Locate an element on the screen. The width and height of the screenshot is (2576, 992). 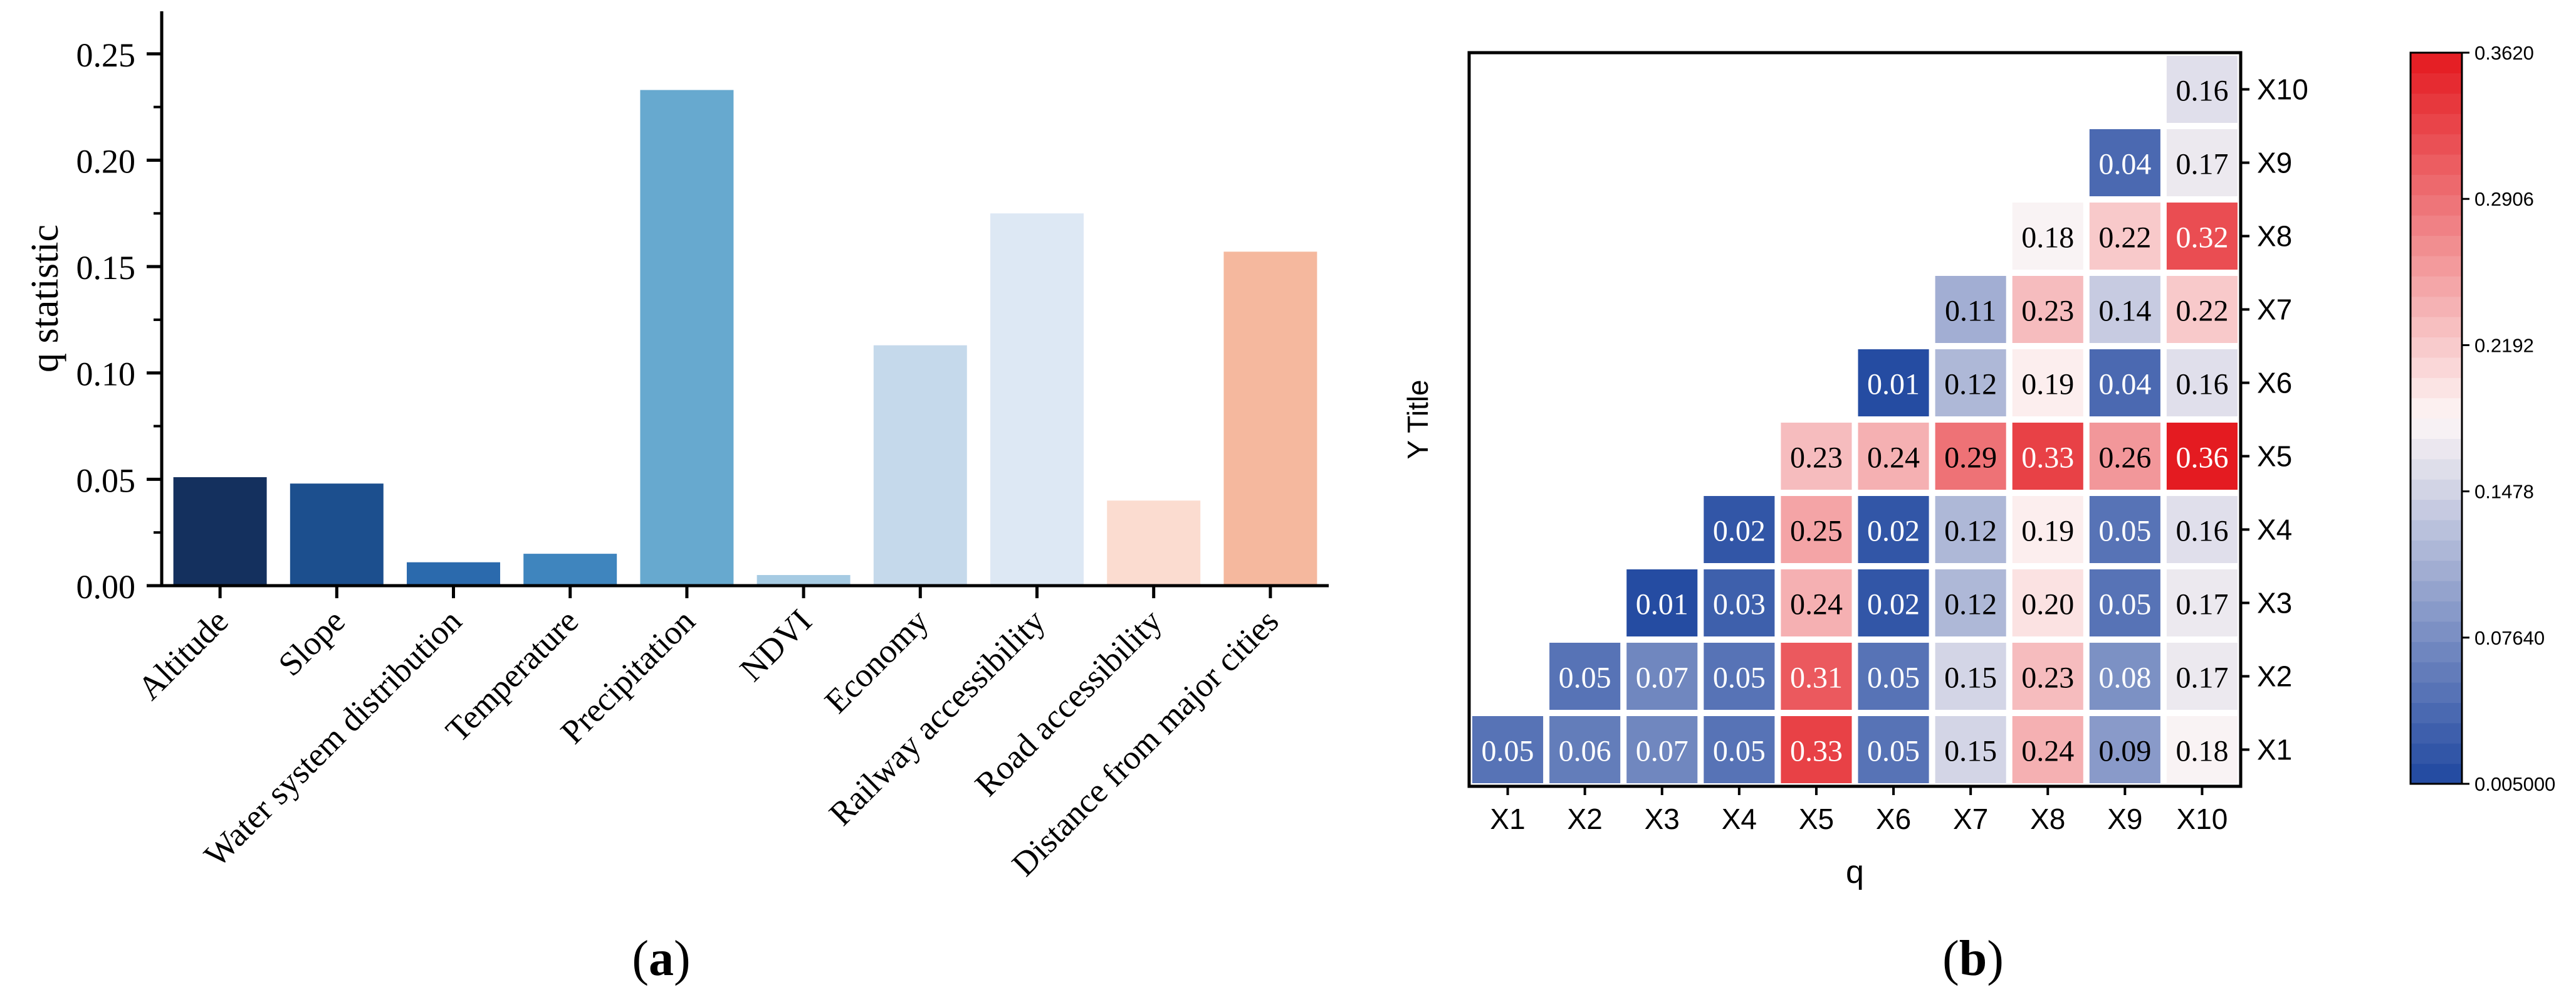
heatmap-cell-label: 0.15 is located at coordinates (1970, 678).